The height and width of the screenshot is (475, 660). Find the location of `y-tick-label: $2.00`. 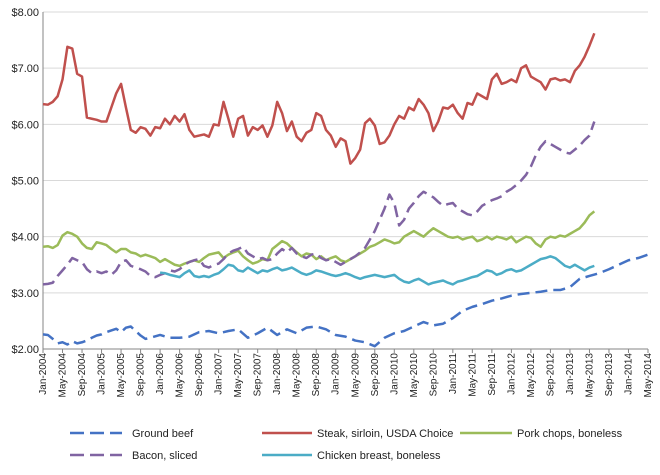

y-tick-label: $2.00 is located at coordinates (25, 350).